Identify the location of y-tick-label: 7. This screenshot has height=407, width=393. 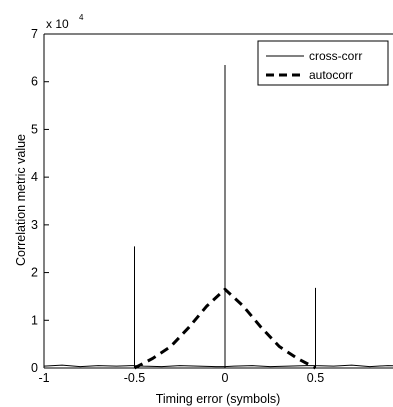
(34, 34).